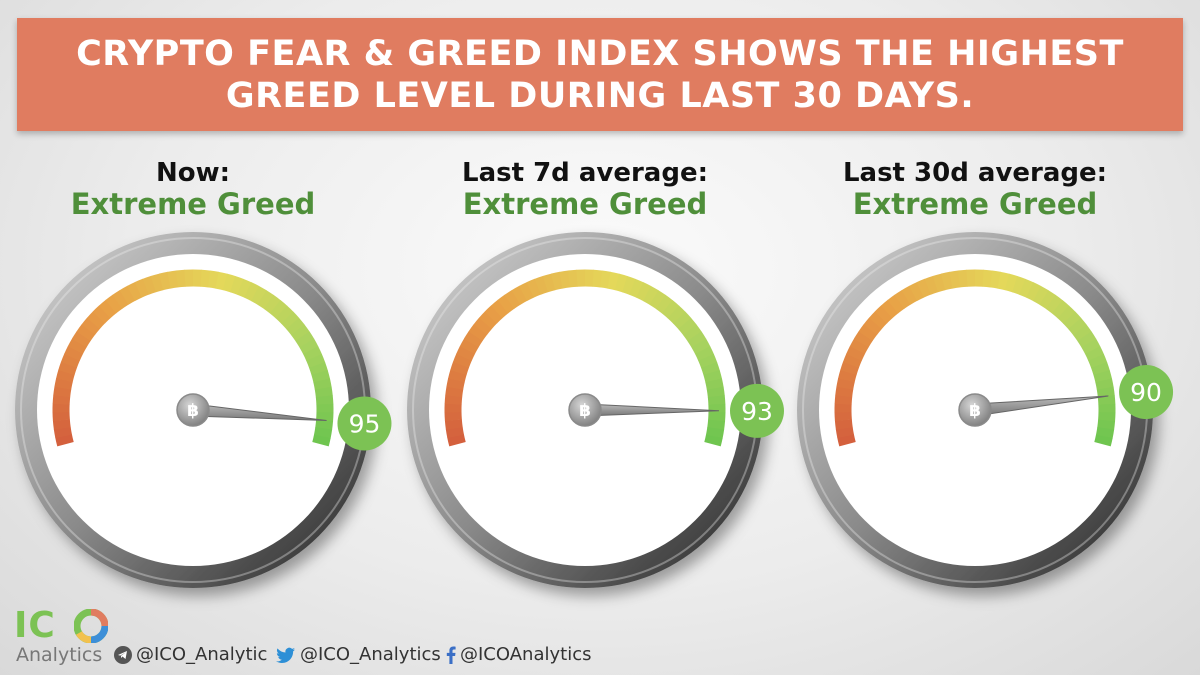  I want to click on logo-pie-icon, so click(91, 626).